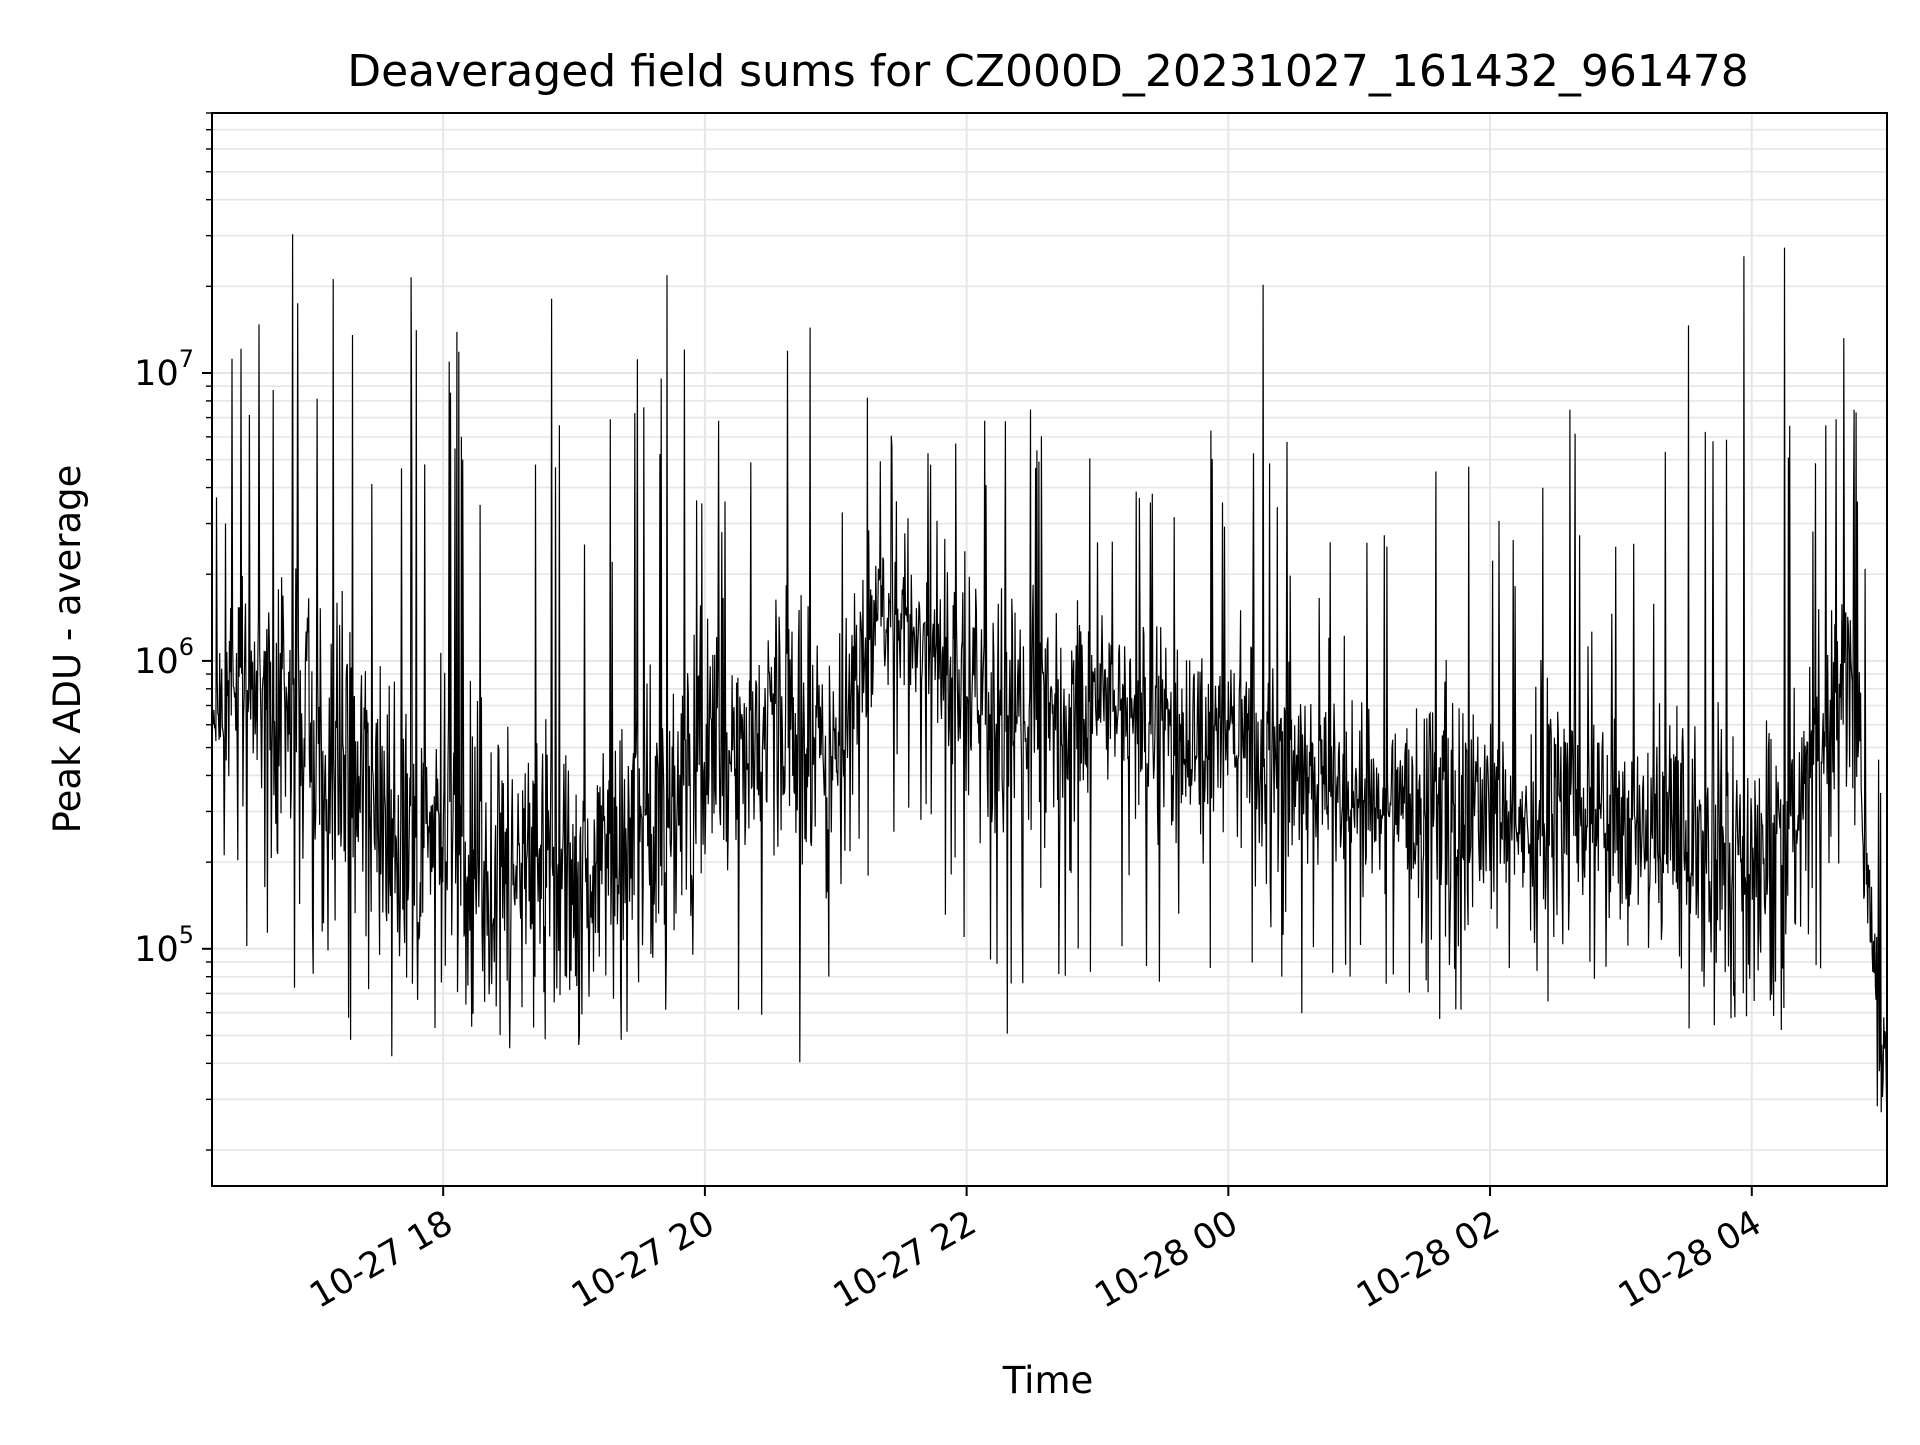 The height and width of the screenshot is (1445, 1920). I want to click on y-axis-label: Peak ADU - average, so click(67, 649).